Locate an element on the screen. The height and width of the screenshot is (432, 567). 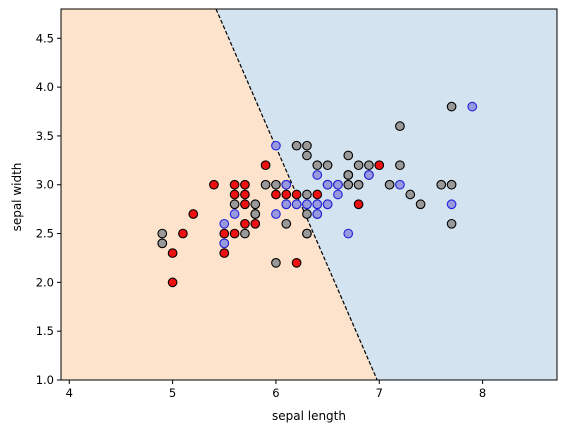
x-tick-label: 7 is located at coordinates (379, 393).